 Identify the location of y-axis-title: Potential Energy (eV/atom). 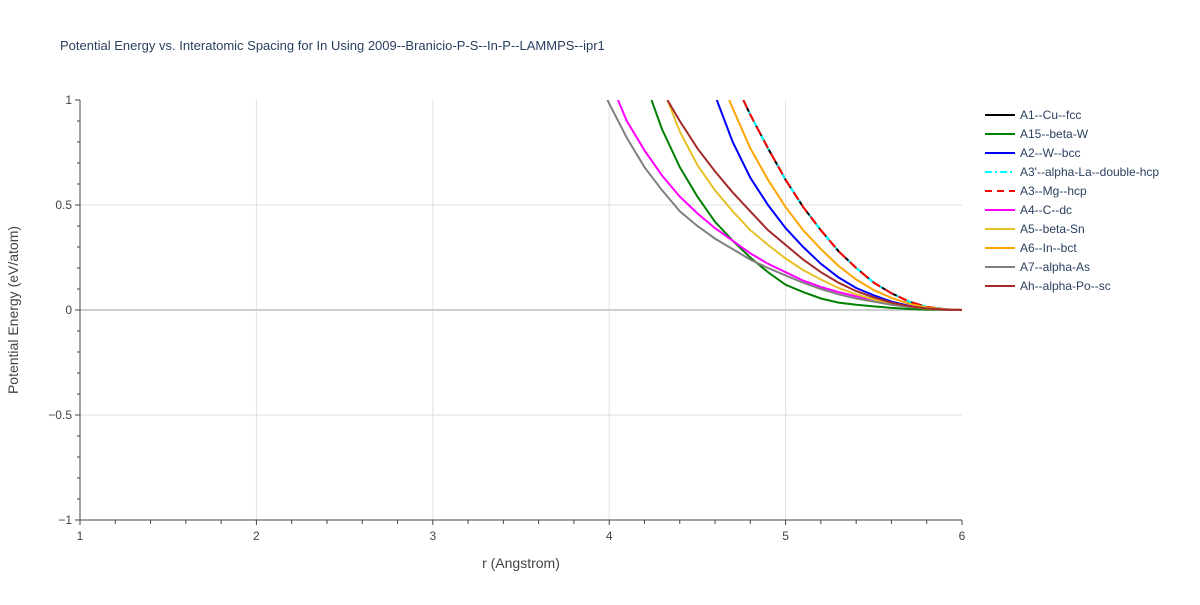
(13, 310).